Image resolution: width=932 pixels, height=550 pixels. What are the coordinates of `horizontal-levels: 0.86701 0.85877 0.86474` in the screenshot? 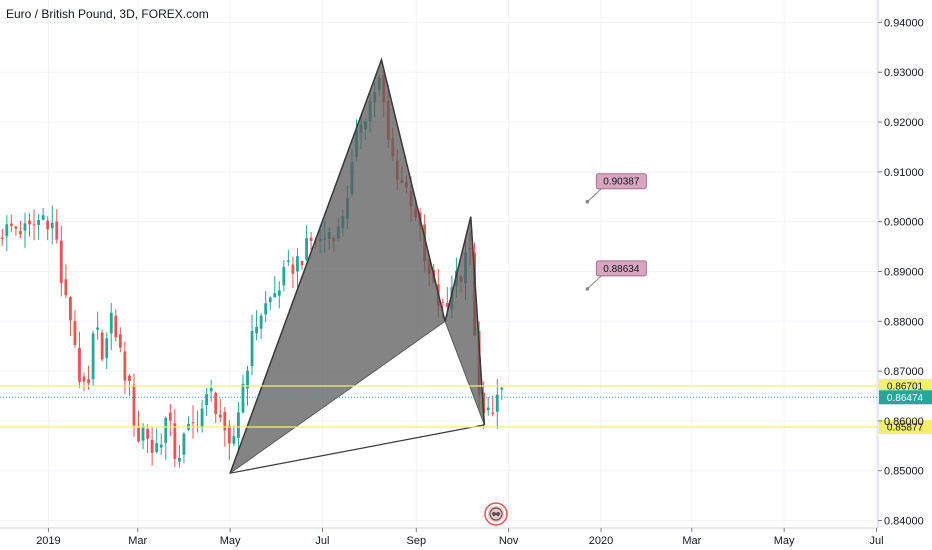 It's located at (466, 406).